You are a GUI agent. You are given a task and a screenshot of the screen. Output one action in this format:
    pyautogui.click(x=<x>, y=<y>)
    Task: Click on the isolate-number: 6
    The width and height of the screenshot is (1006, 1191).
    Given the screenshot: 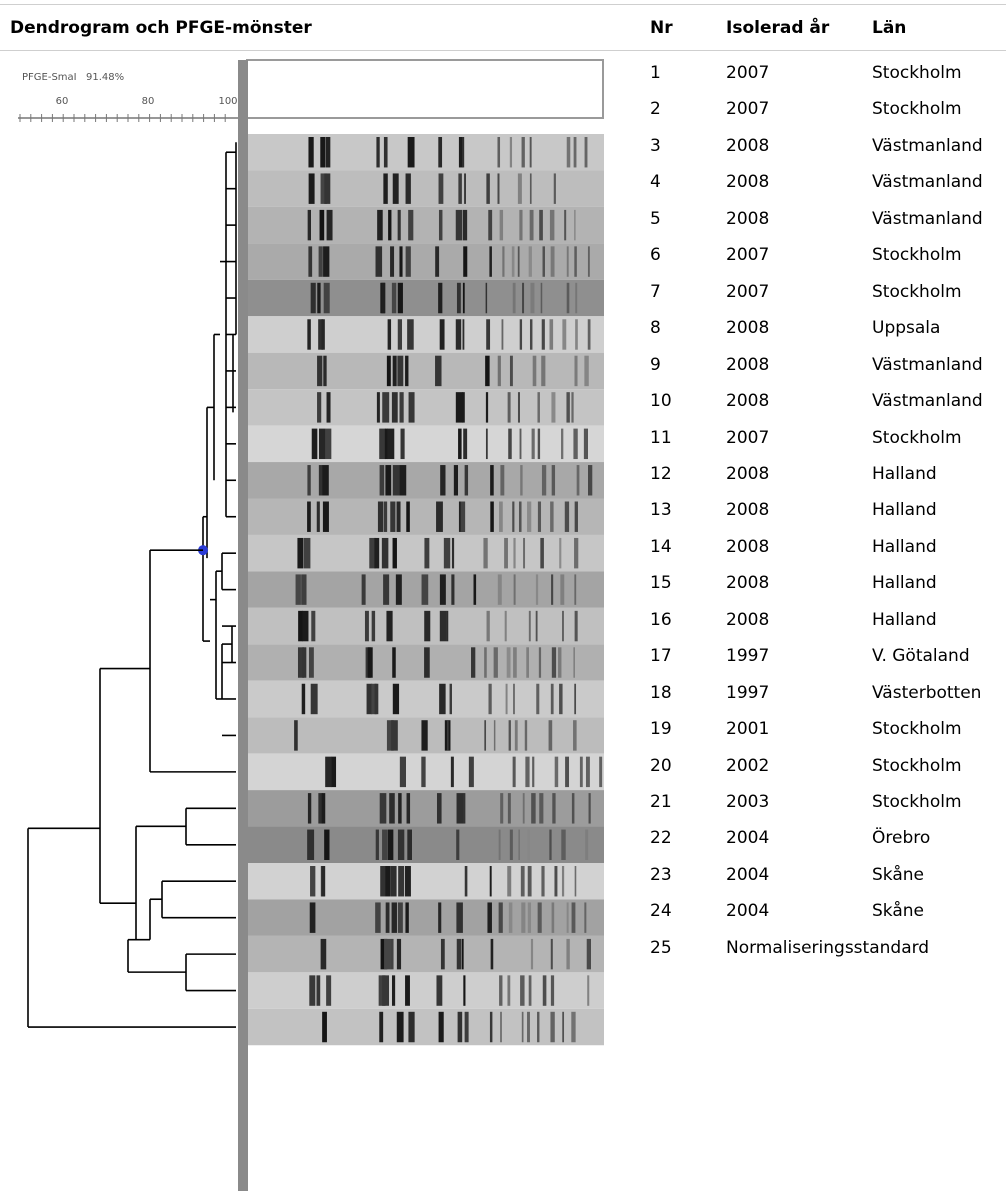 What is the action you would take?
    pyautogui.click(x=655, y=255)
    